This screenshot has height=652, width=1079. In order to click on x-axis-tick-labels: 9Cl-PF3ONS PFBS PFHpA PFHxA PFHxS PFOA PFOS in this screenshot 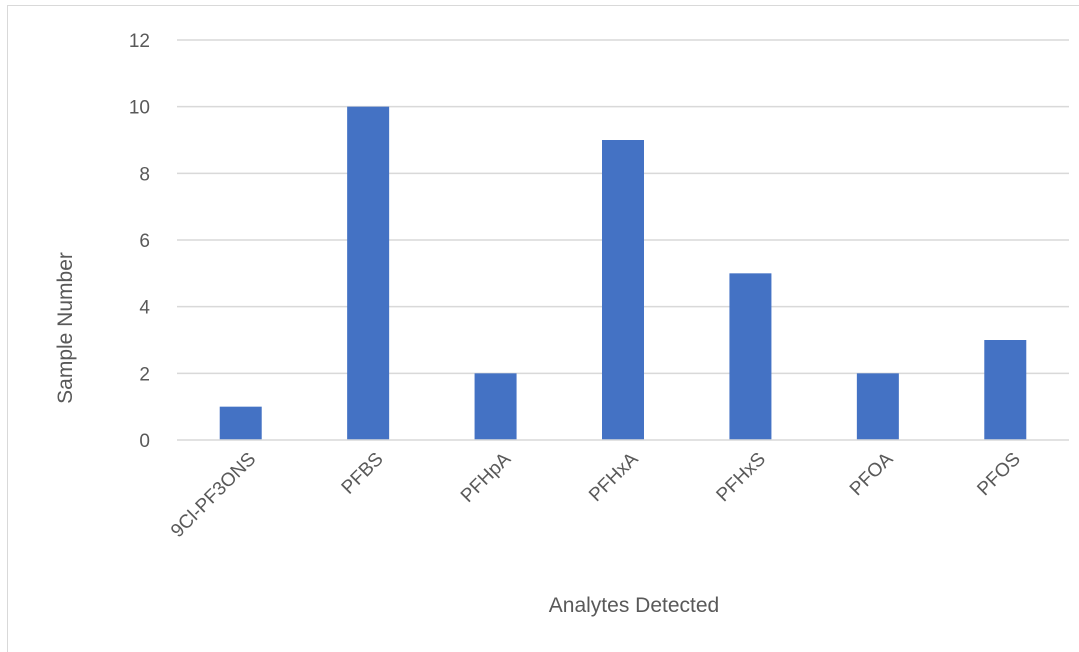, I will do `click(596, 494)`.